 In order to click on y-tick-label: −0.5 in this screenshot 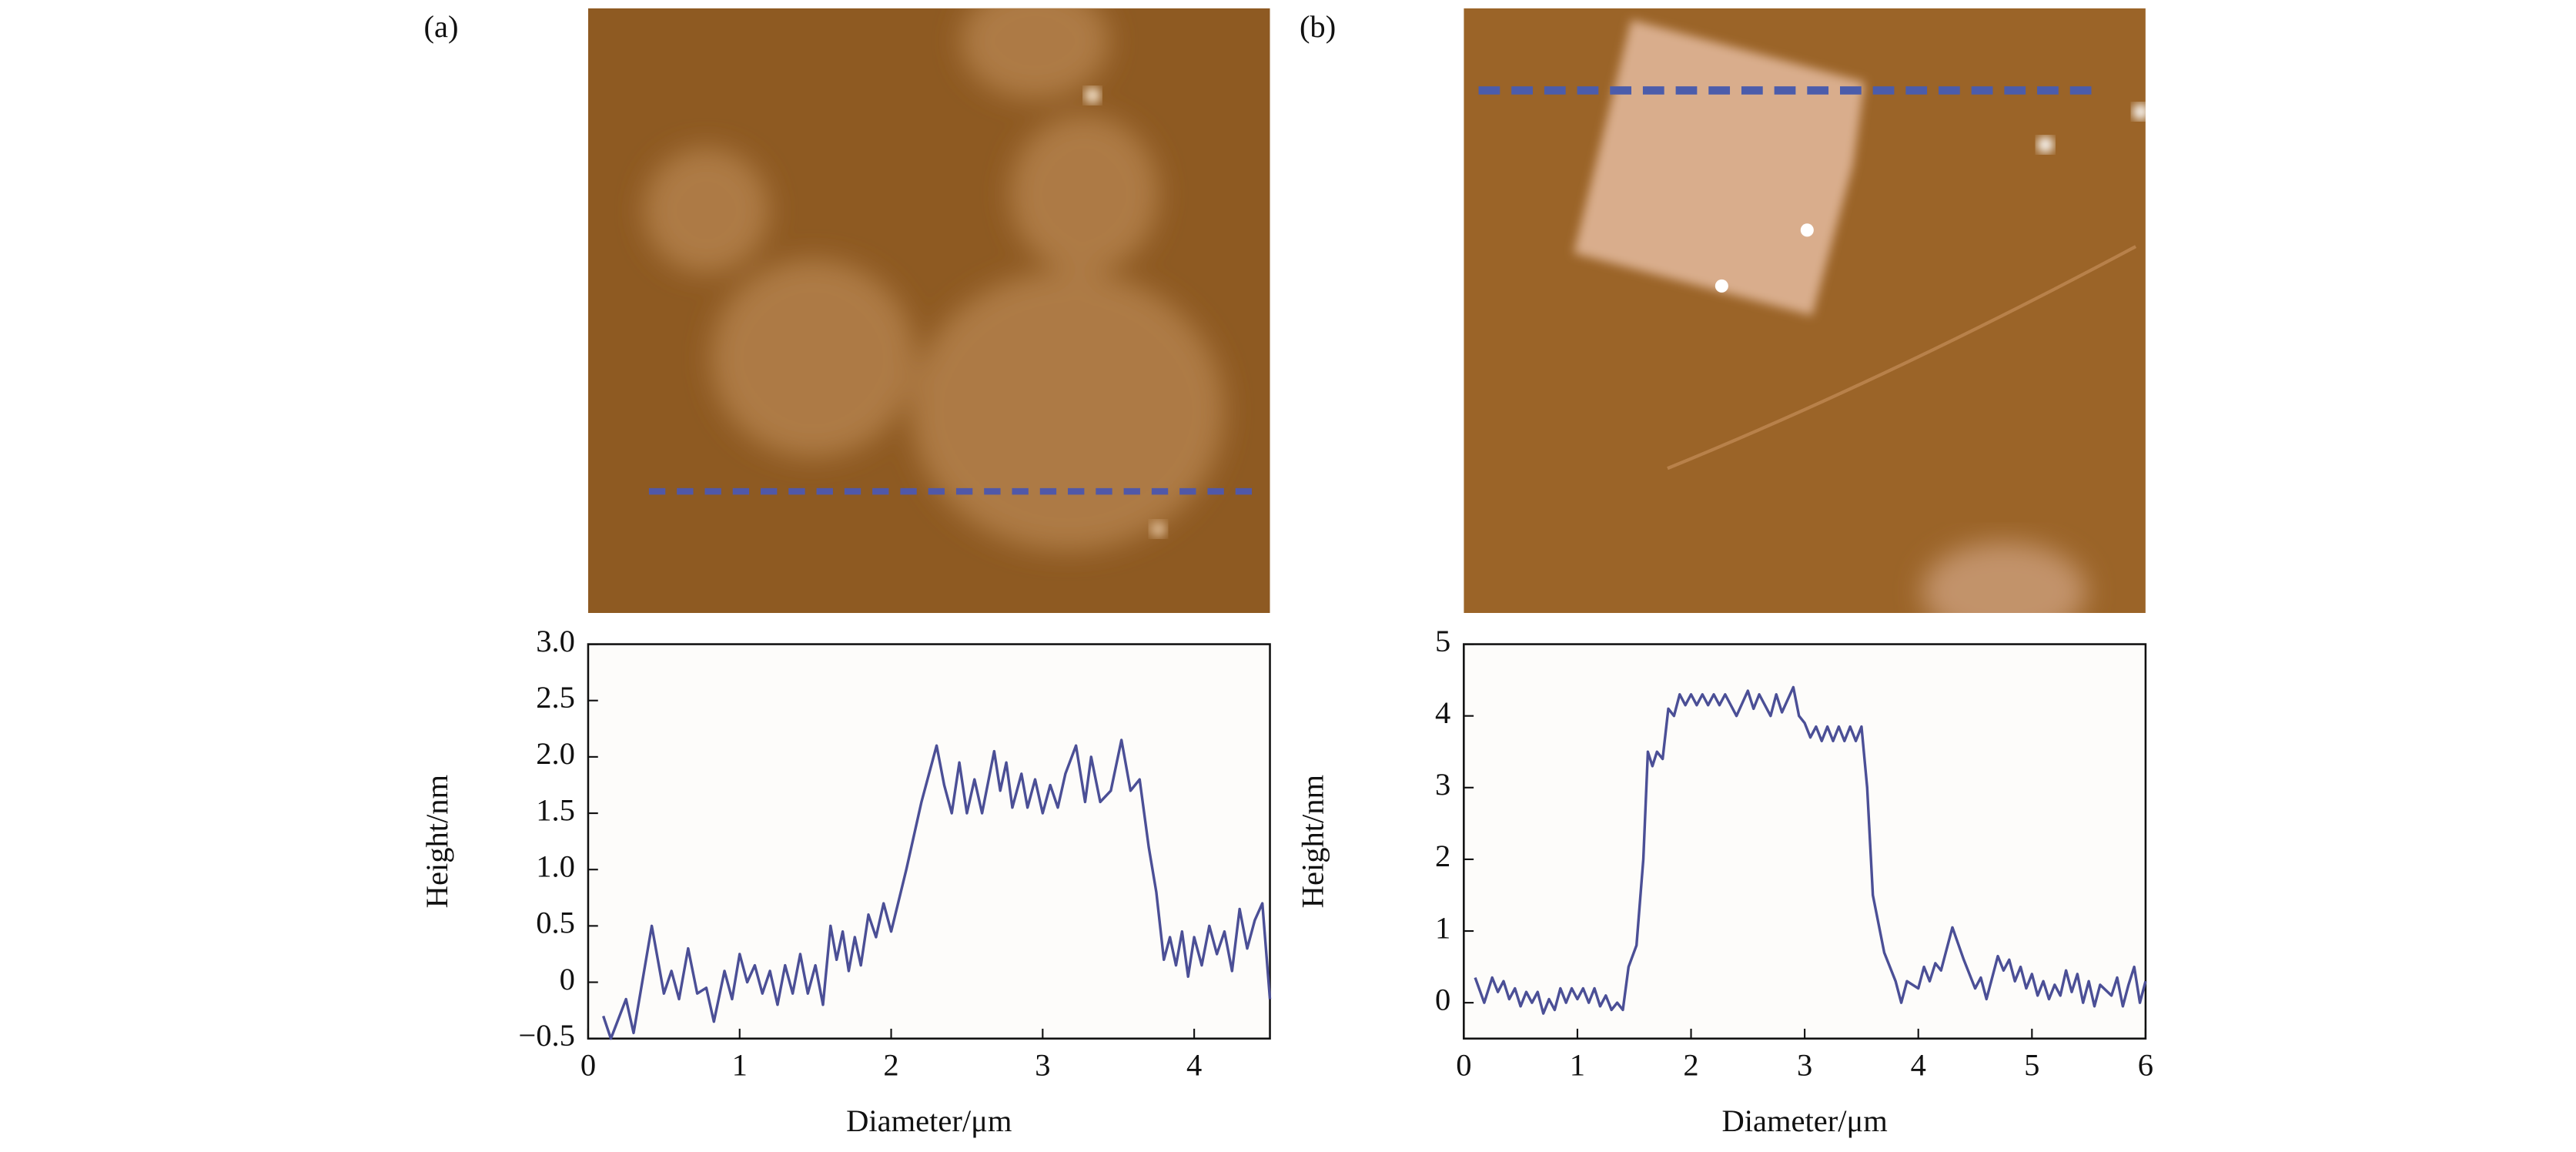, I will do `click(546, 1035)`.